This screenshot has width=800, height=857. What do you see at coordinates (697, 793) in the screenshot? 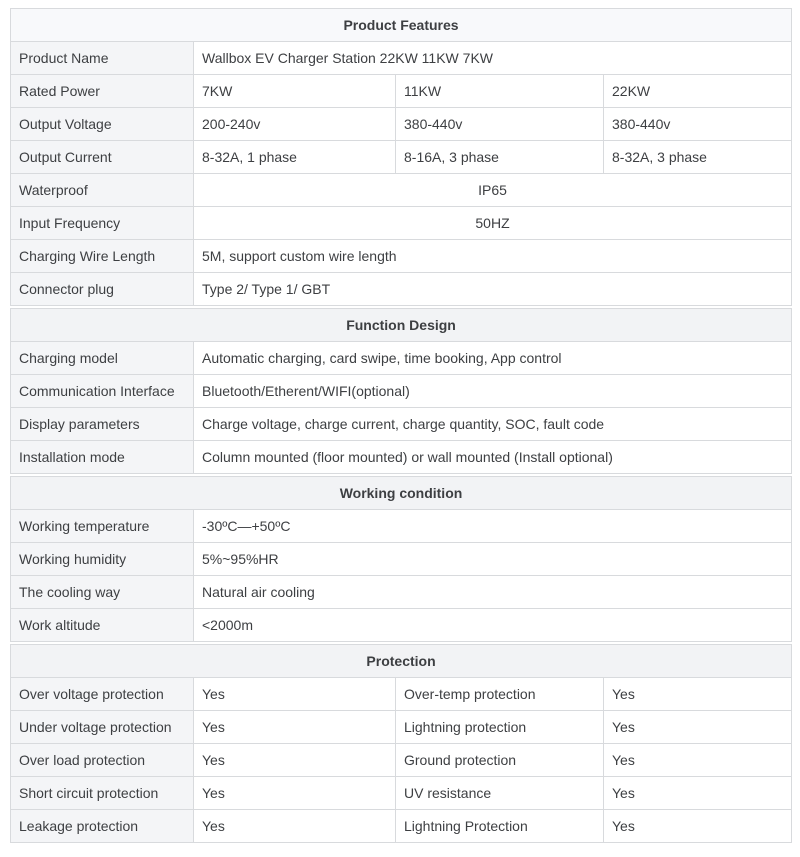
I see `row-value-uv-resistance: Yes` at bounding box center [697, 793].